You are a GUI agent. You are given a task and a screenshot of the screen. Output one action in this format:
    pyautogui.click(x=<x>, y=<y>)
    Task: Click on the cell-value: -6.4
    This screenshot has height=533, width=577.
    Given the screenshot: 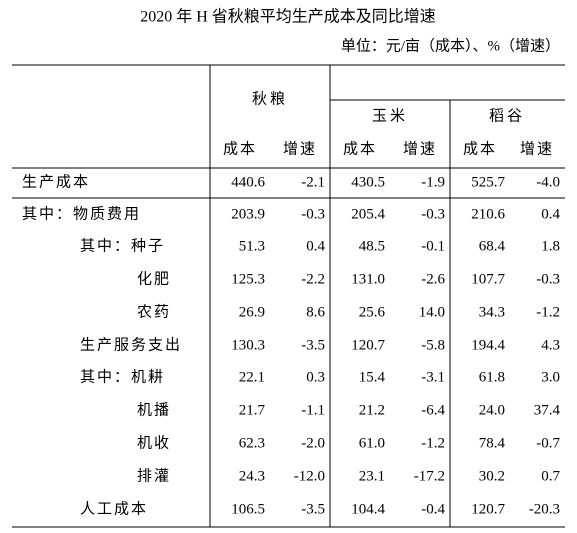 What is the action you would take?
    pyautogui.click(x=433, y=410)
    